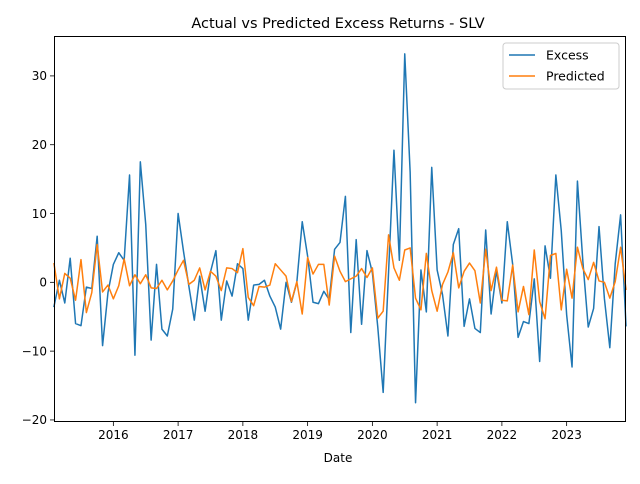 Image resolution: width=640 pixels, height=484 pixels. Describe the element at coordinates (39, 76) in the screenshot. I see `y-tick-label: 30` at that location.